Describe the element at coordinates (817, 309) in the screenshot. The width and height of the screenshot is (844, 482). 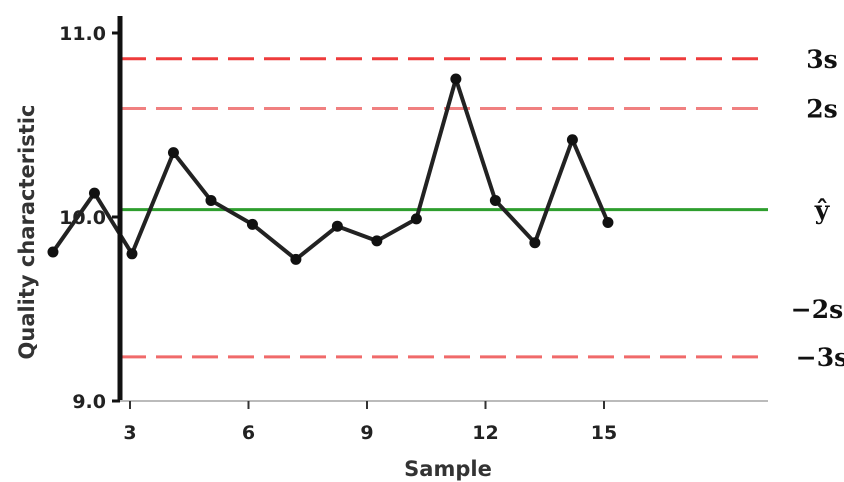
I see `limit-label-extra-0: −2s` at that location.